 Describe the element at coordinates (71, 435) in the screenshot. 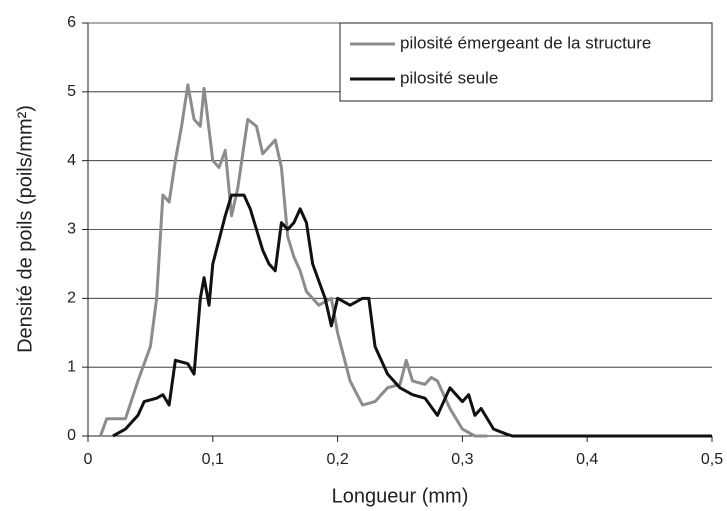

I see `y-tick-label: 0` at that location.